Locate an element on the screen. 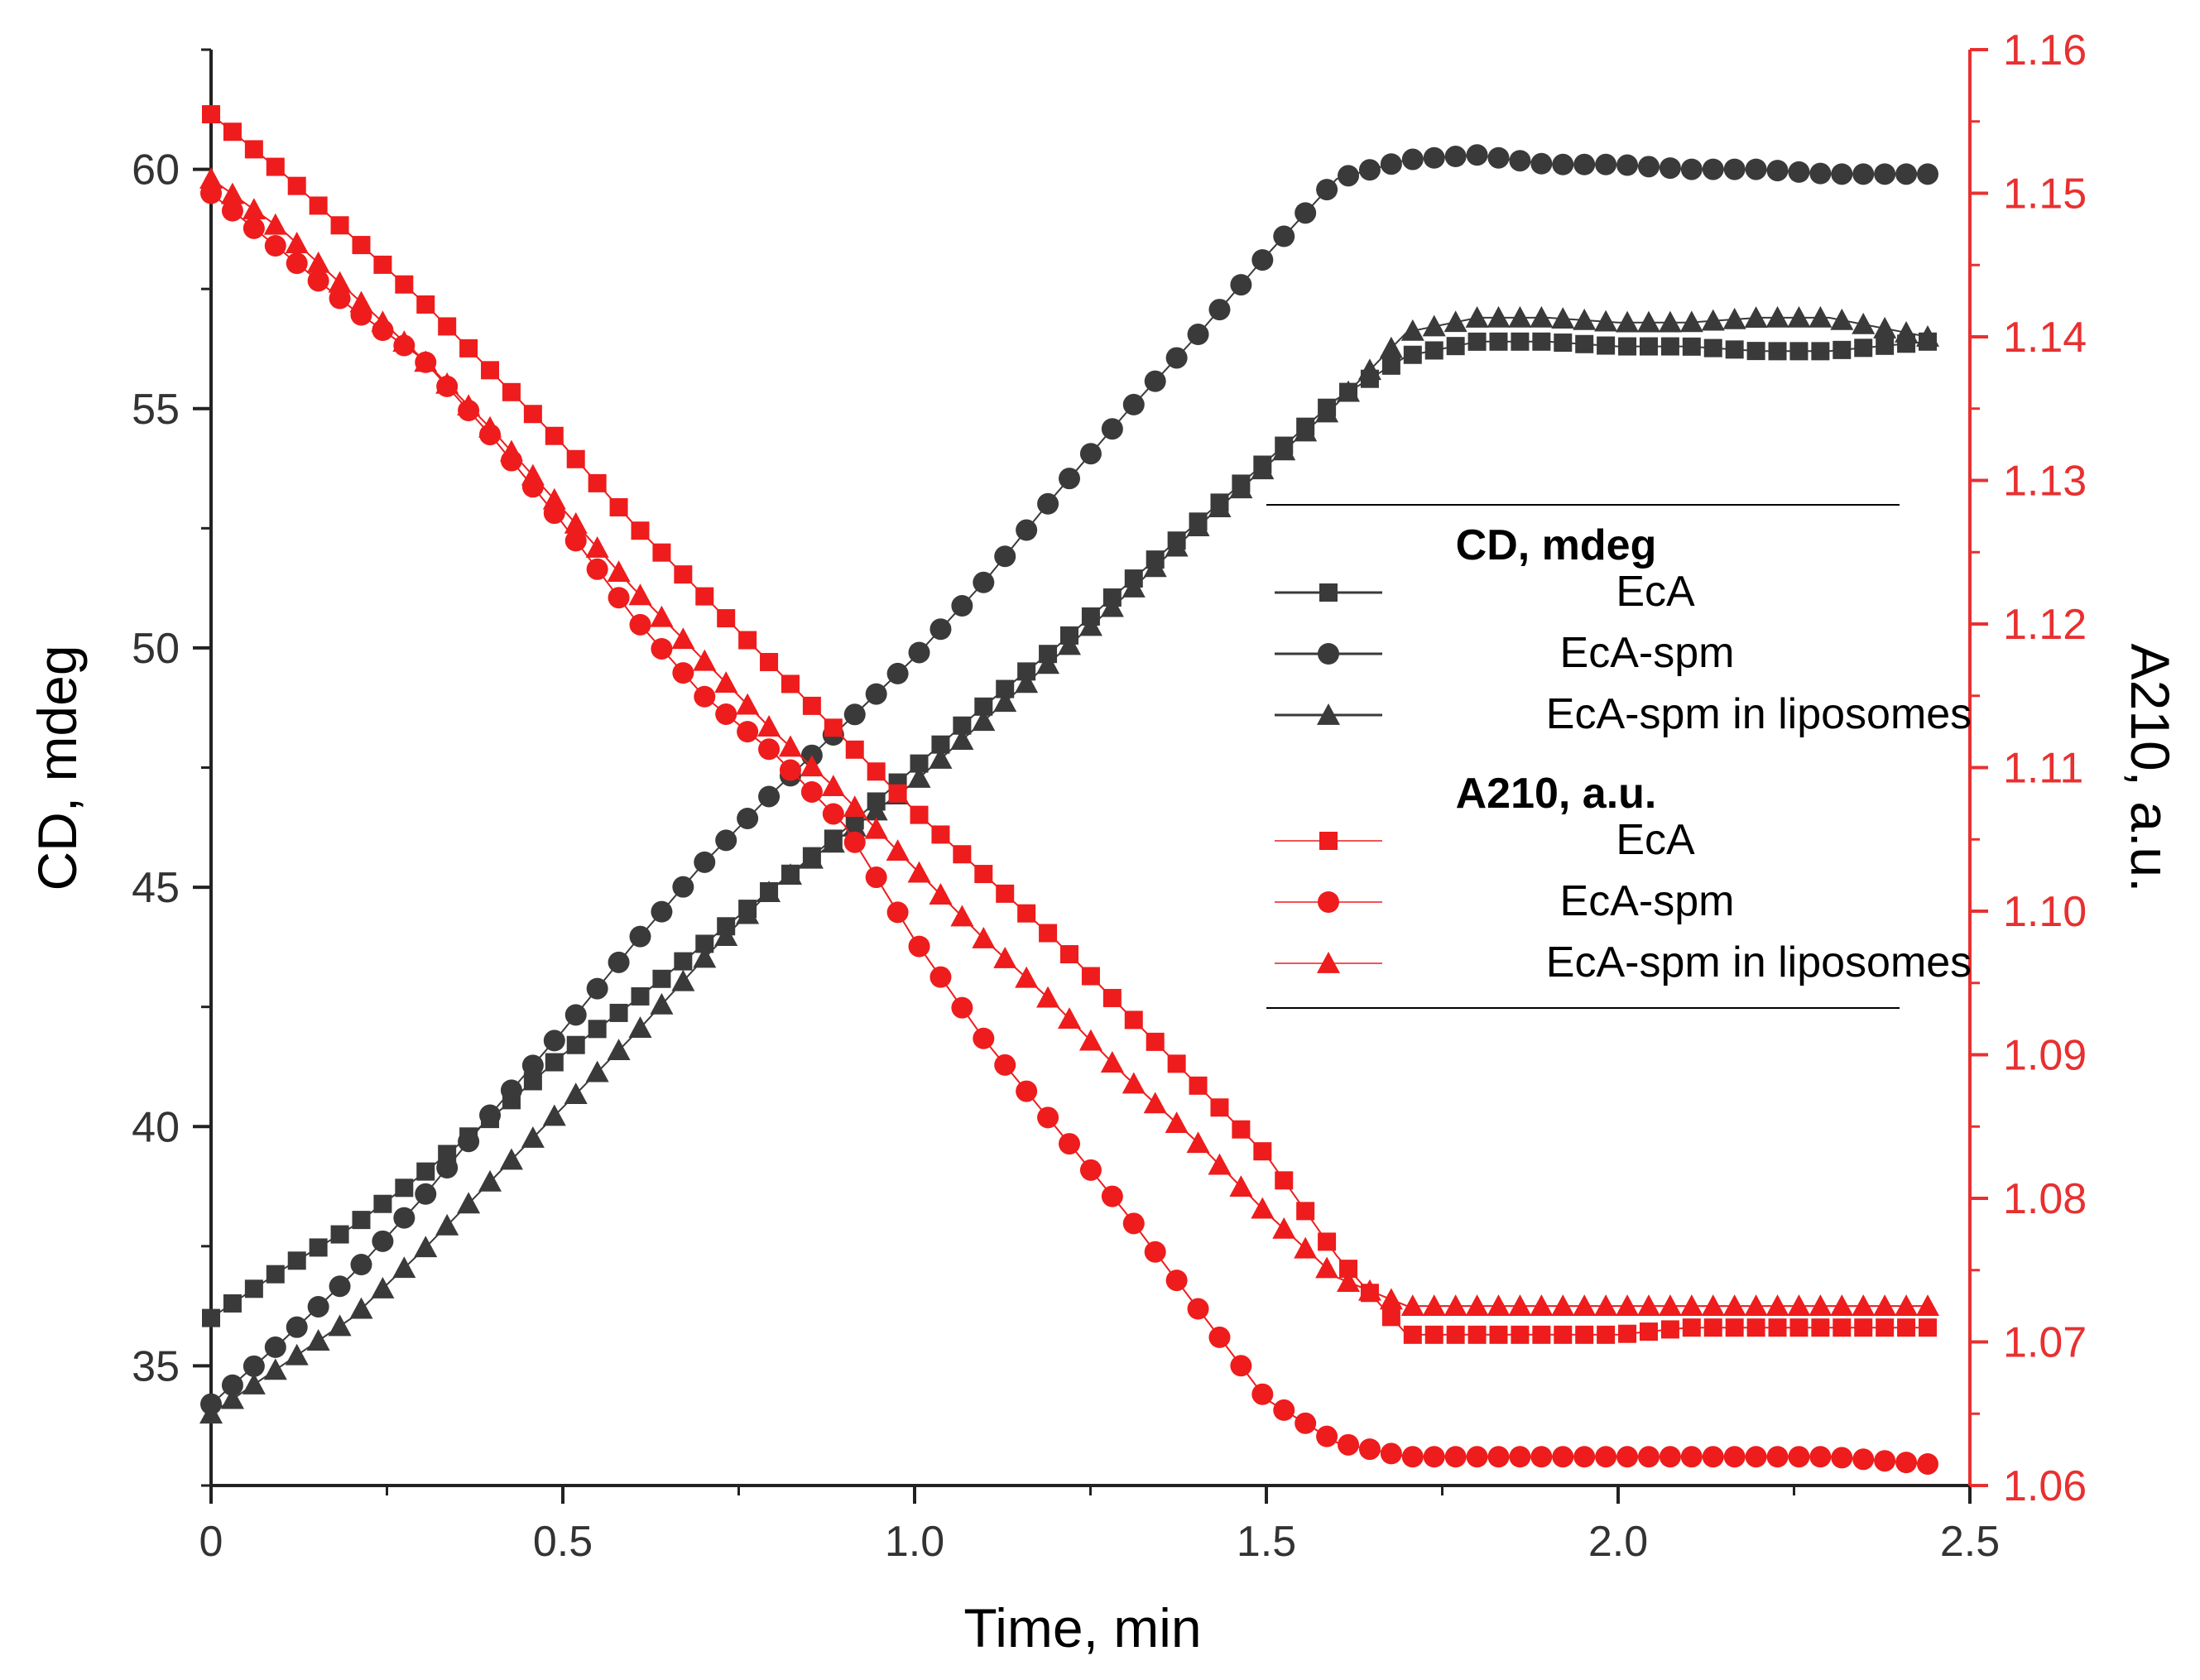 This screenshot has height=1680, width=2200. y-left-tick-label: 35 is located at coordinates (156, 1366).